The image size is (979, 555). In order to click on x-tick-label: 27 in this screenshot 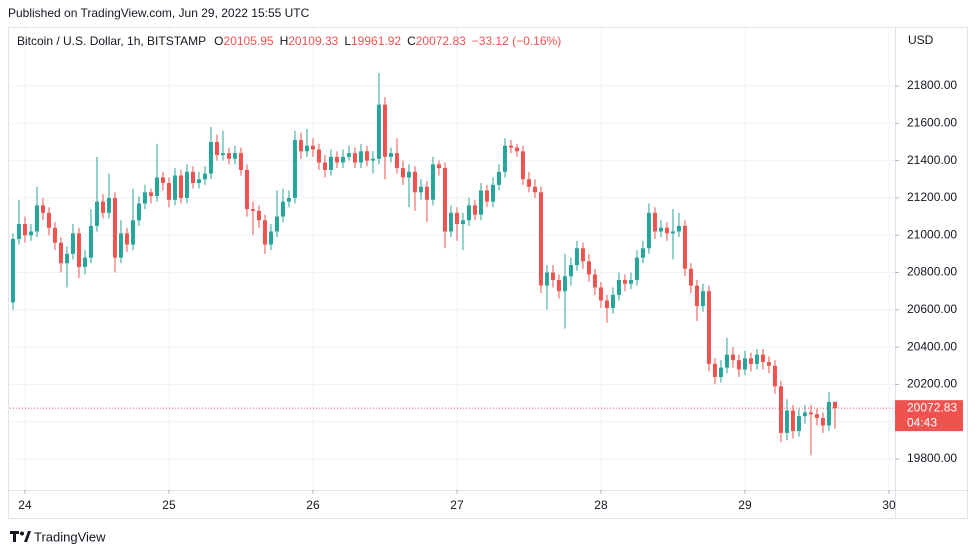, I will do `click(457, 505)`.